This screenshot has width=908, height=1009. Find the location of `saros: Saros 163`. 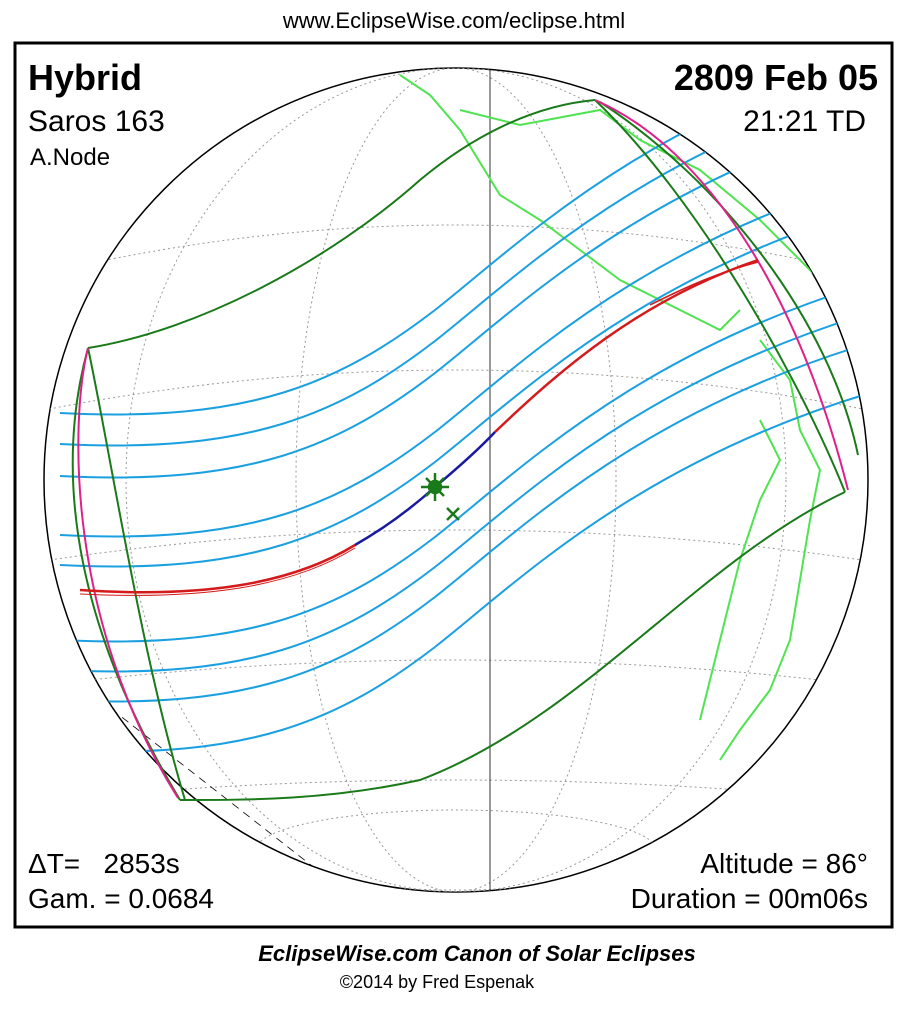

saros: Saros 163 is located at coordinates (96, 121).